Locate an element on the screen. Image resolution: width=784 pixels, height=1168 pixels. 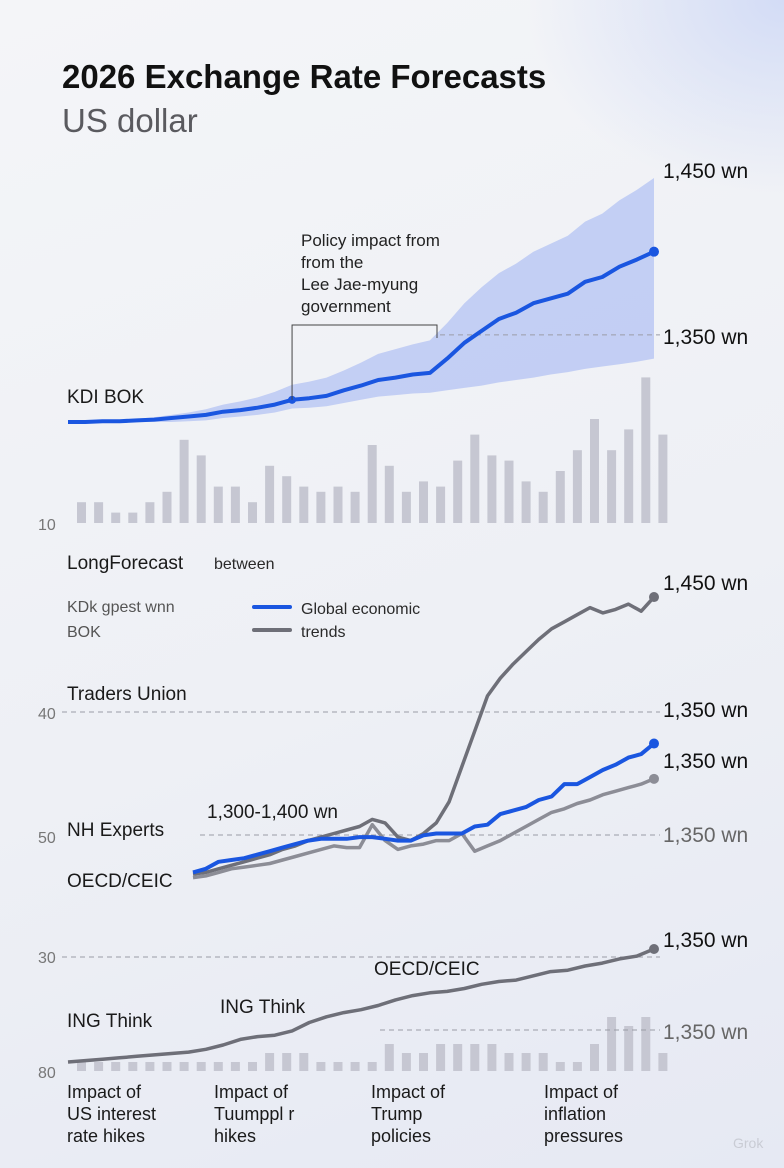
panel-2-line-global-economic is located at coordinates (424, 808).